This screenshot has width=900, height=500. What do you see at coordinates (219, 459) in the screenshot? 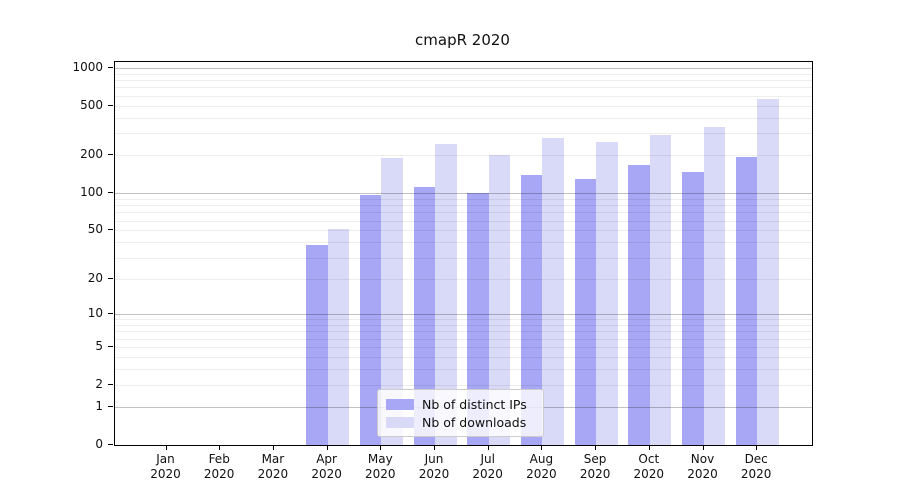
I see `x-tick-month: Feb` at bounding box center [219, 459].